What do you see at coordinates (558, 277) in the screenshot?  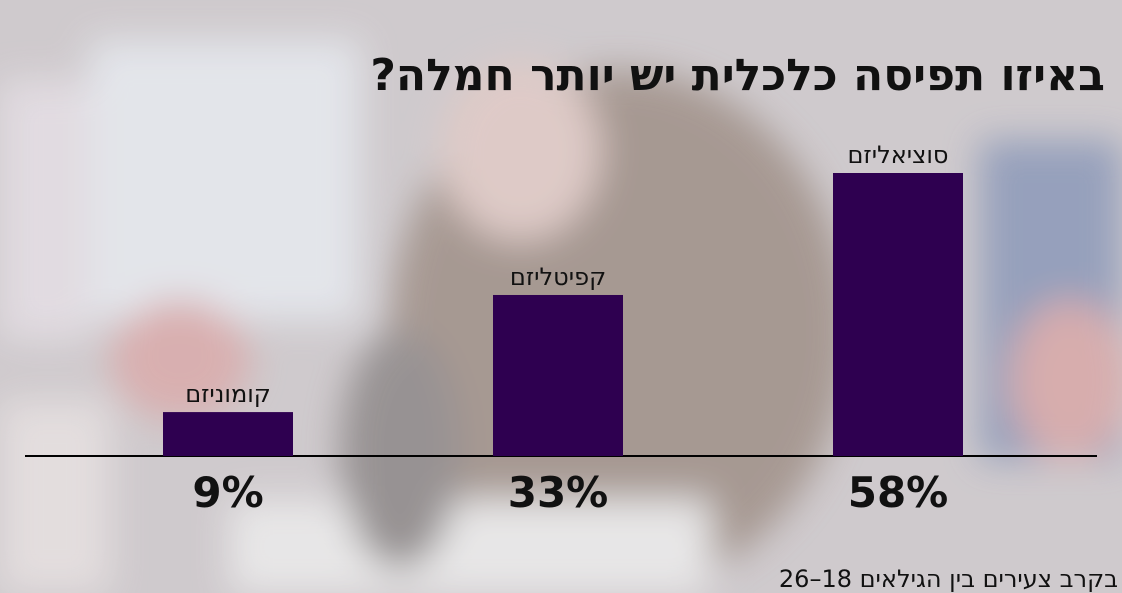 I see `category-label: קפיטליזם` at bounding box center [558, 277].